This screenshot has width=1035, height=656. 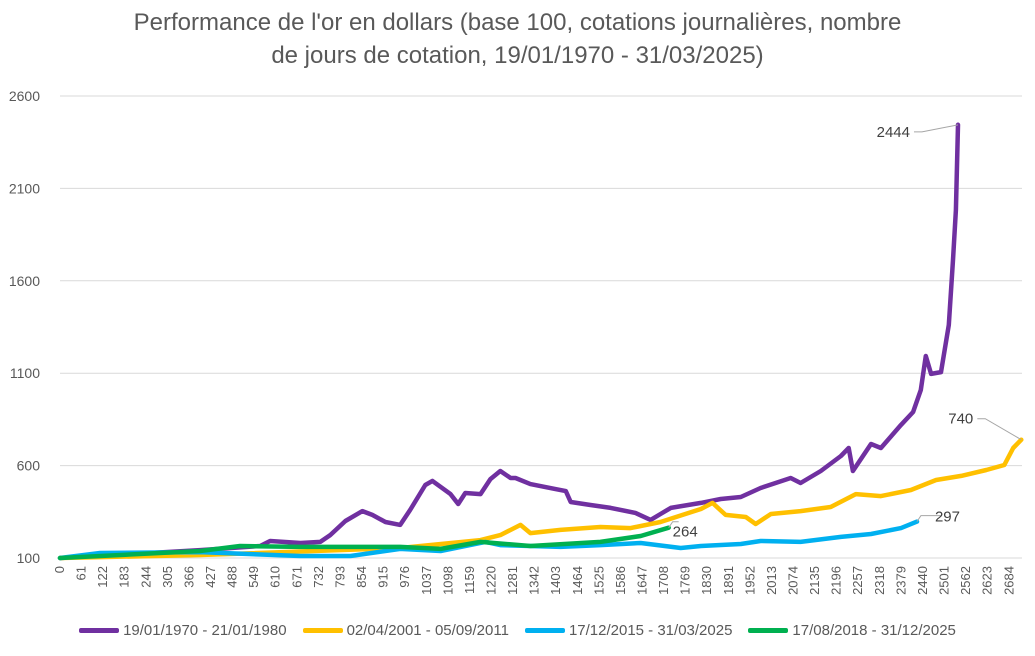 What do you see at coordinates (167, 577) in the screenshot?
I see `x-tick-label: 305` at bounding box center [167, 577].